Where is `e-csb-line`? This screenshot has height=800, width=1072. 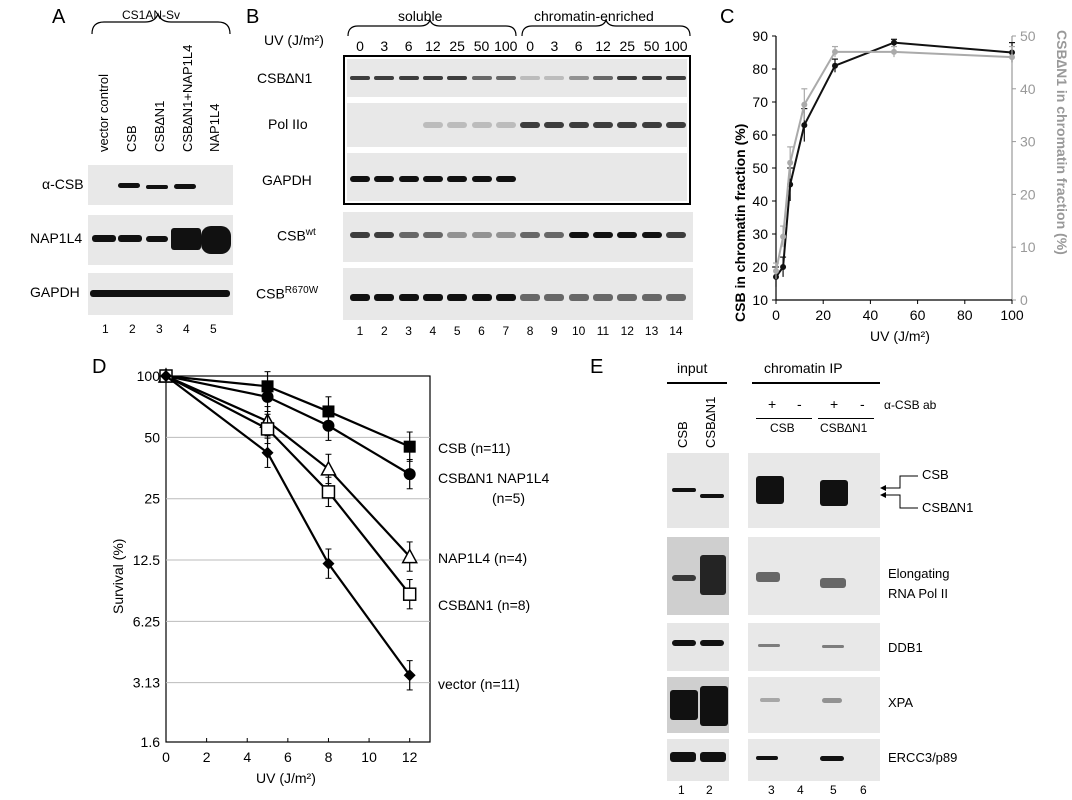
e-csb-line is located at coordinates (784, 418).